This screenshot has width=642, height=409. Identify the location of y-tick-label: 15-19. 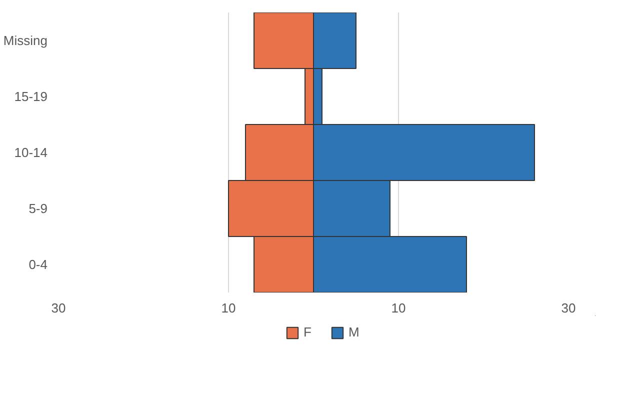
(31, 96).